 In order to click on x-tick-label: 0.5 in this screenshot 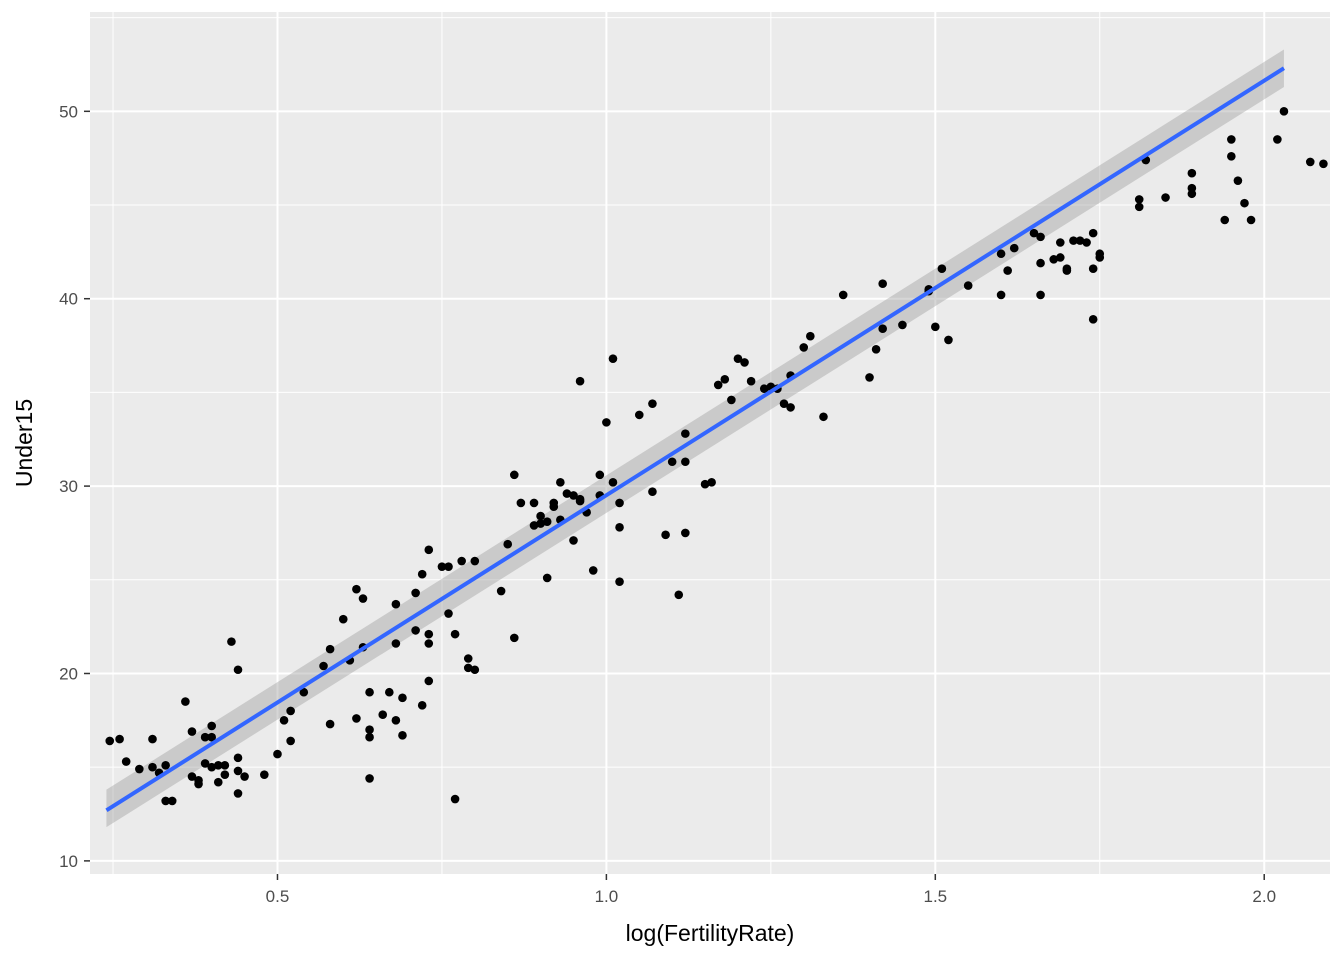, I will do `click(278, 896)`.